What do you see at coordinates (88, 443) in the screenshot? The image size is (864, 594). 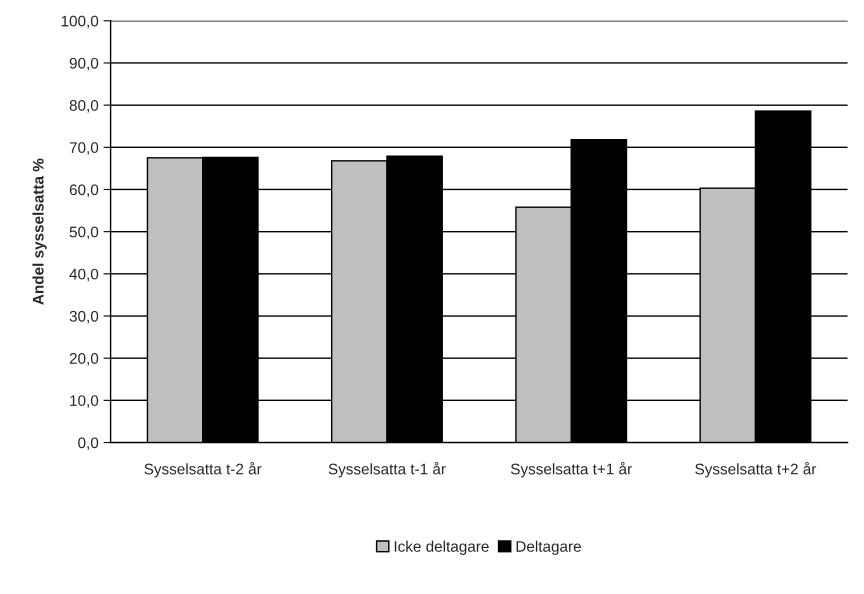 I see `y-tick-label: 0,0` at bounding box center [88, 443].